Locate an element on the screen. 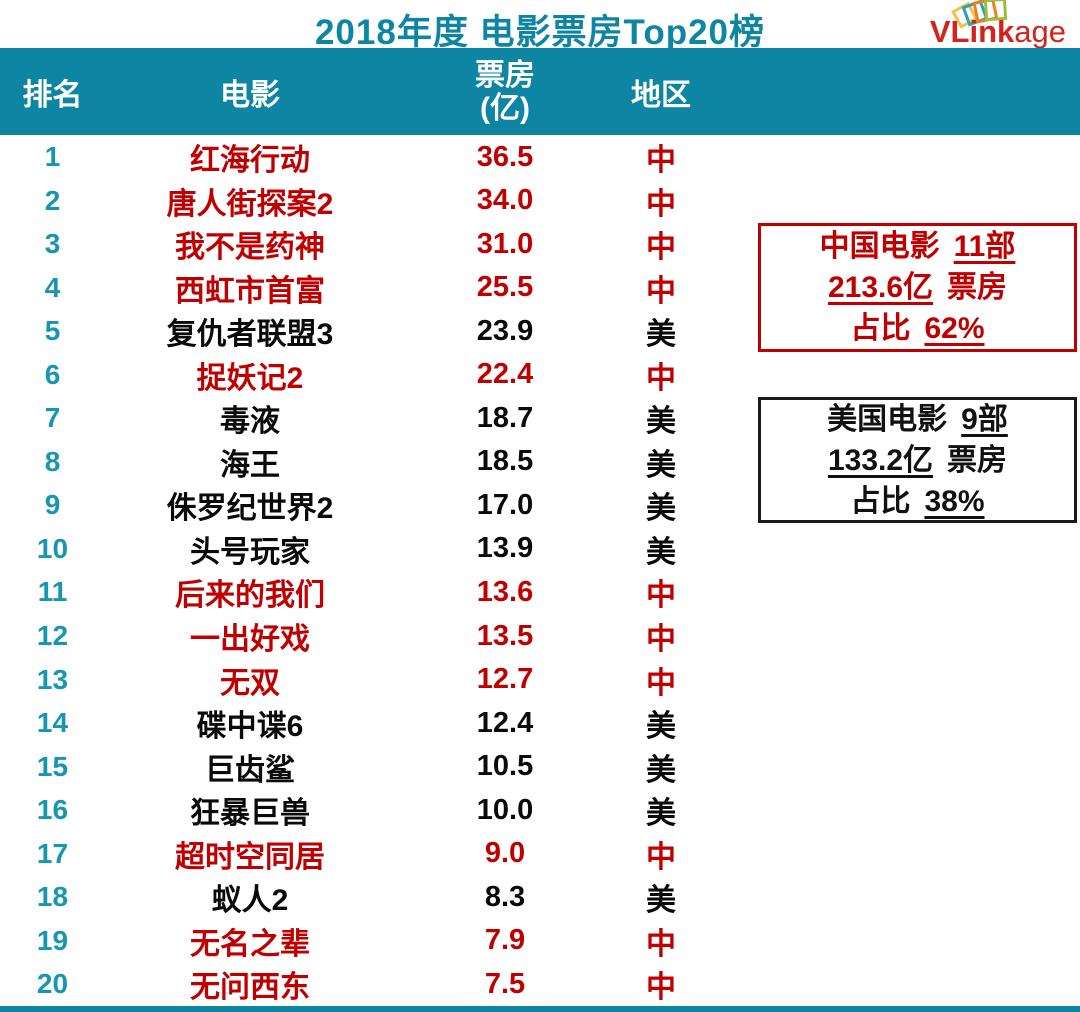  movie-cell: 头号玩家 is located at coordinates (250, 552).